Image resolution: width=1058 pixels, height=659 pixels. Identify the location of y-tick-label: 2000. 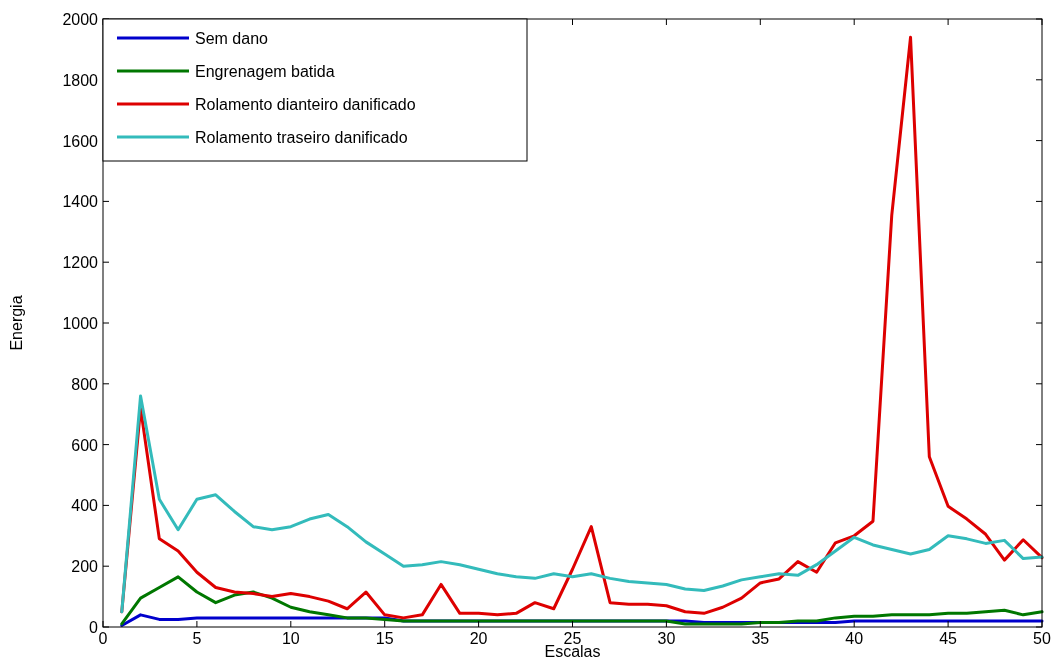
(80, 19).